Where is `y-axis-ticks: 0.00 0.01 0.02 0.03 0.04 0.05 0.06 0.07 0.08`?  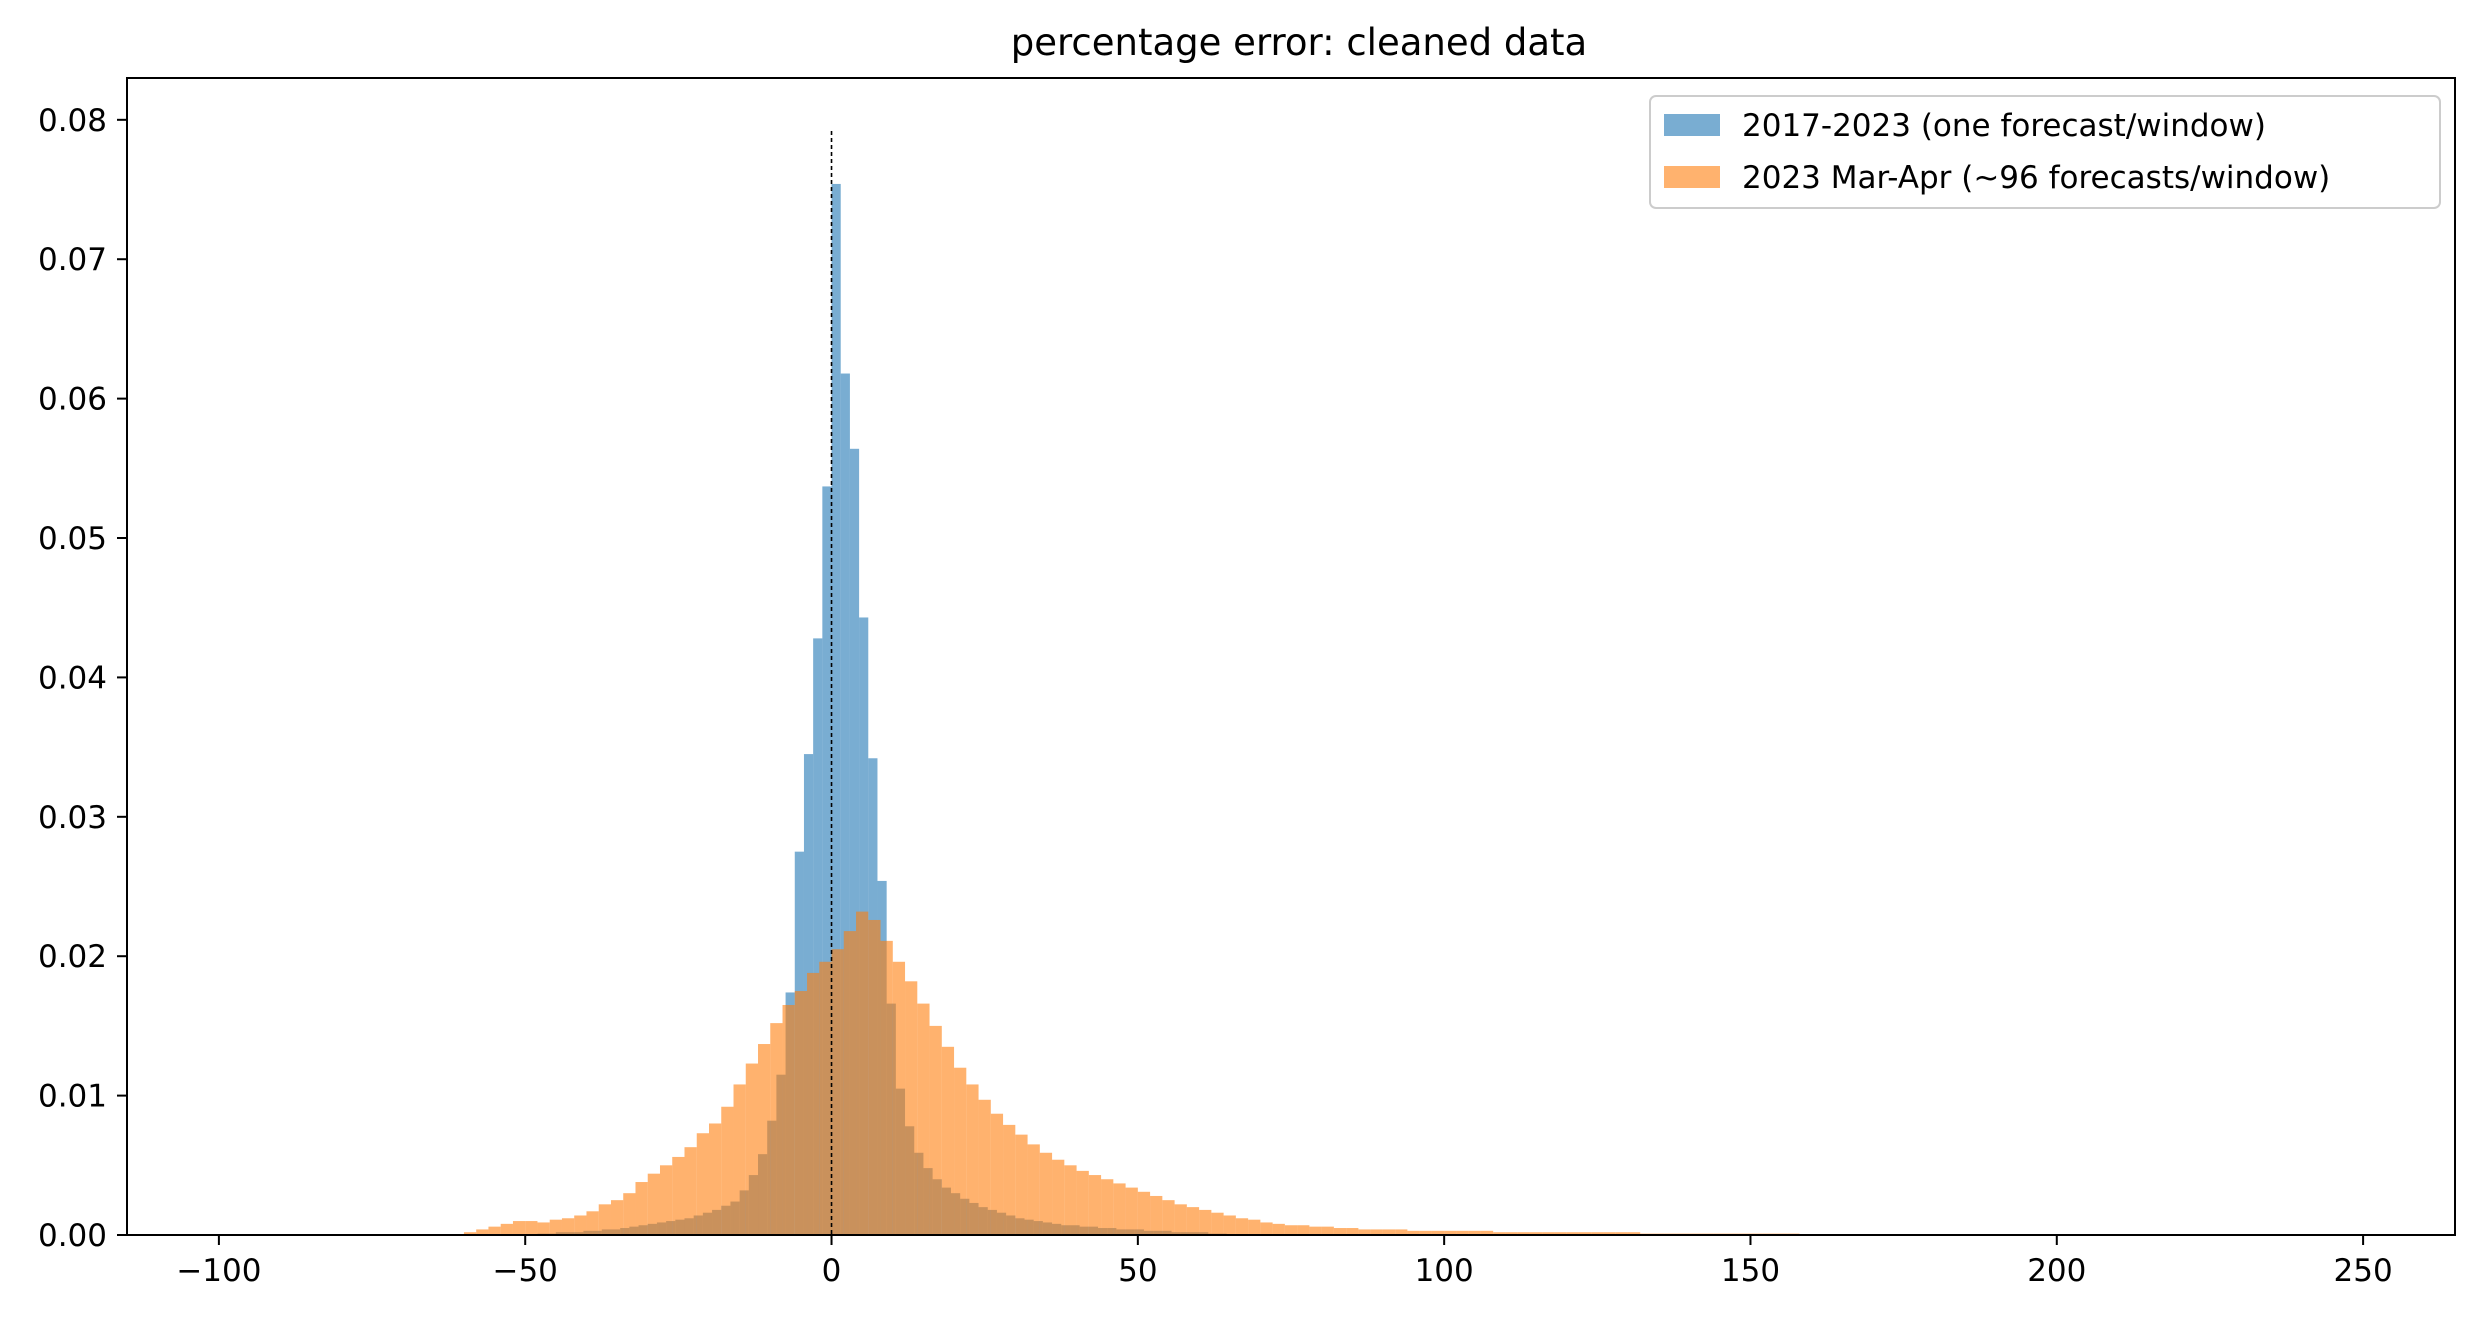
y-axis-ticks: 0.00 0.01 0.02 0.03 0.04 0.05 0.06 0.07 0.08 is located at coordinates (82, 678).